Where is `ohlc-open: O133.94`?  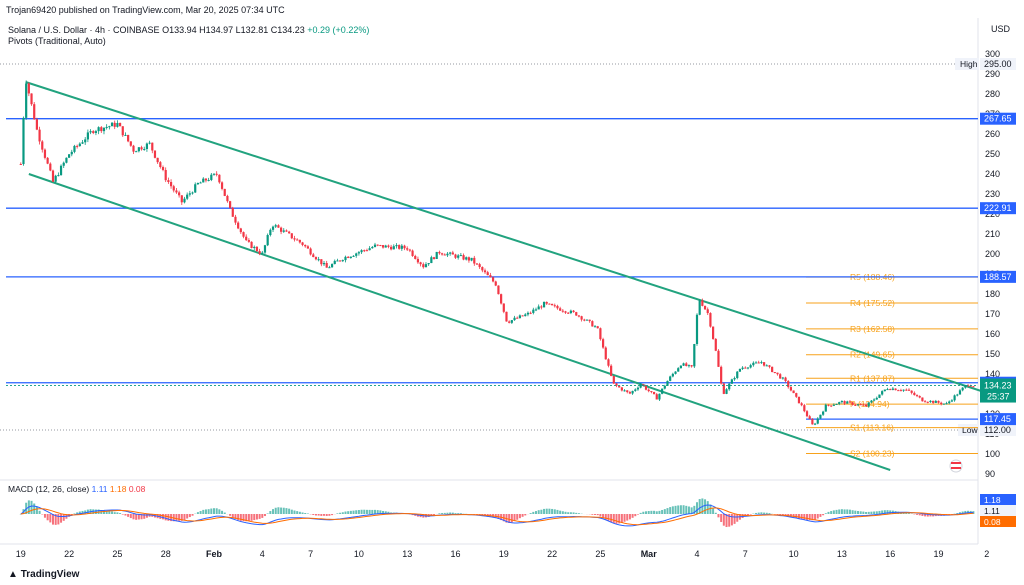
ohlc-open: O133.94 is located at coordinates (179, 30).